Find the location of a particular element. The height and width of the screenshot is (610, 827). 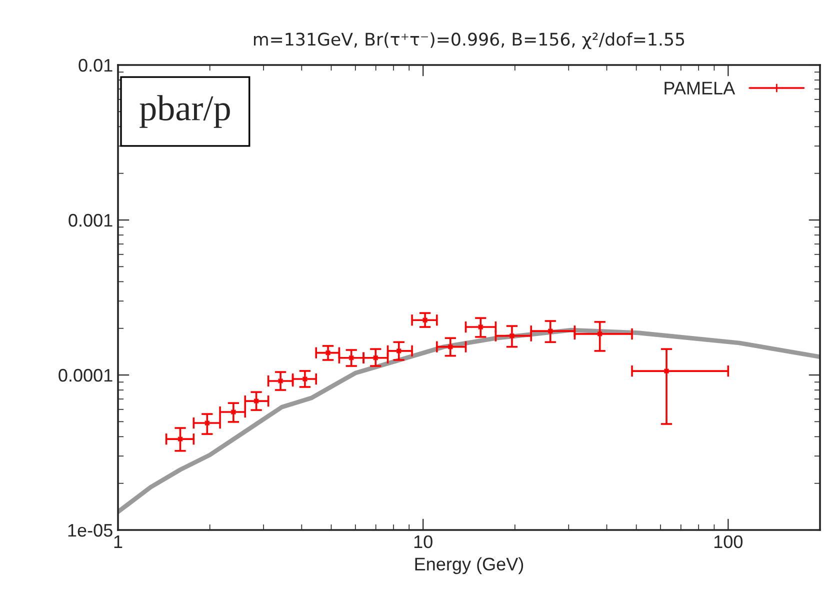

chart-title: m=131GeV, Br(τ⁺τ⁻)=0.996, B=156, χ²/dof=1.55 is located at coordinates (469, 41).